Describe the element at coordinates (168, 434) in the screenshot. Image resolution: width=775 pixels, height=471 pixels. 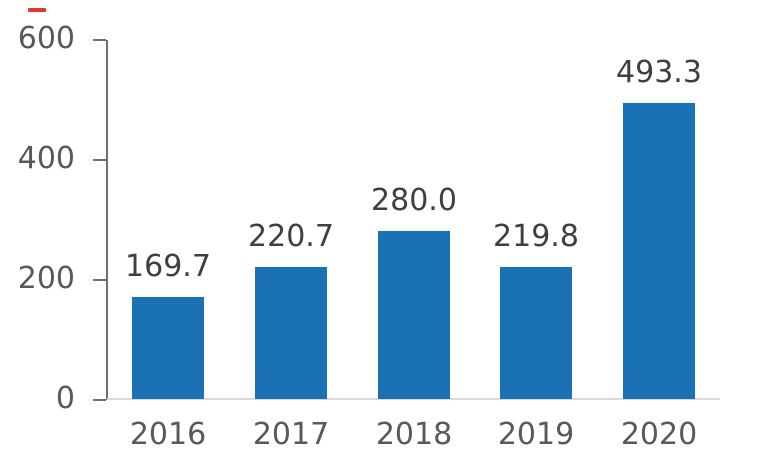
I see `x-axis-label-2016: 2016` at that location.